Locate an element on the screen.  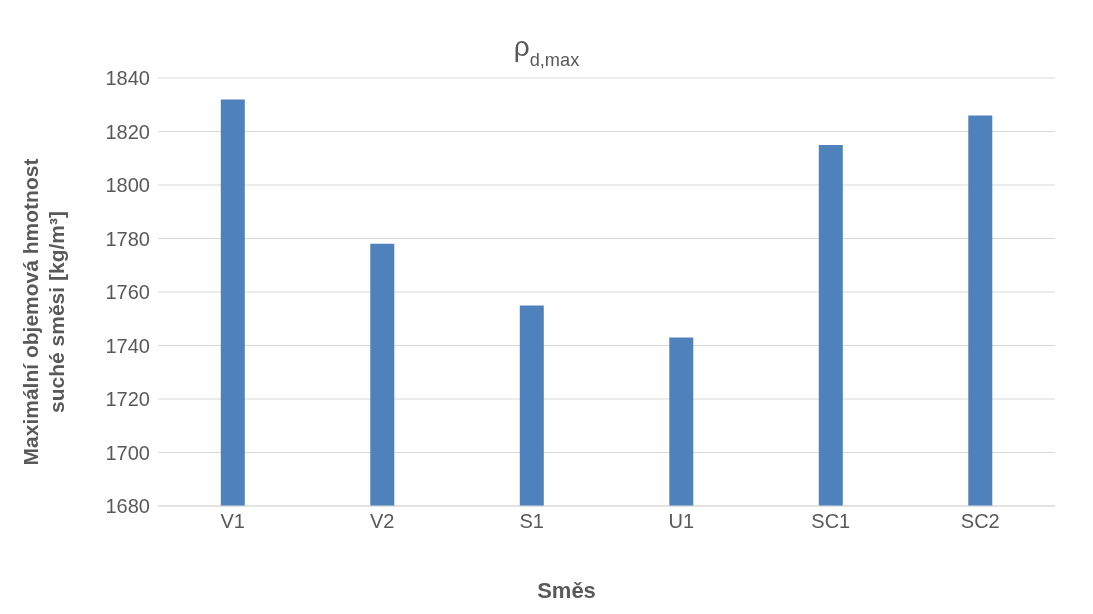
y-tick-label: 1840 is located at coordinates (127, 78).